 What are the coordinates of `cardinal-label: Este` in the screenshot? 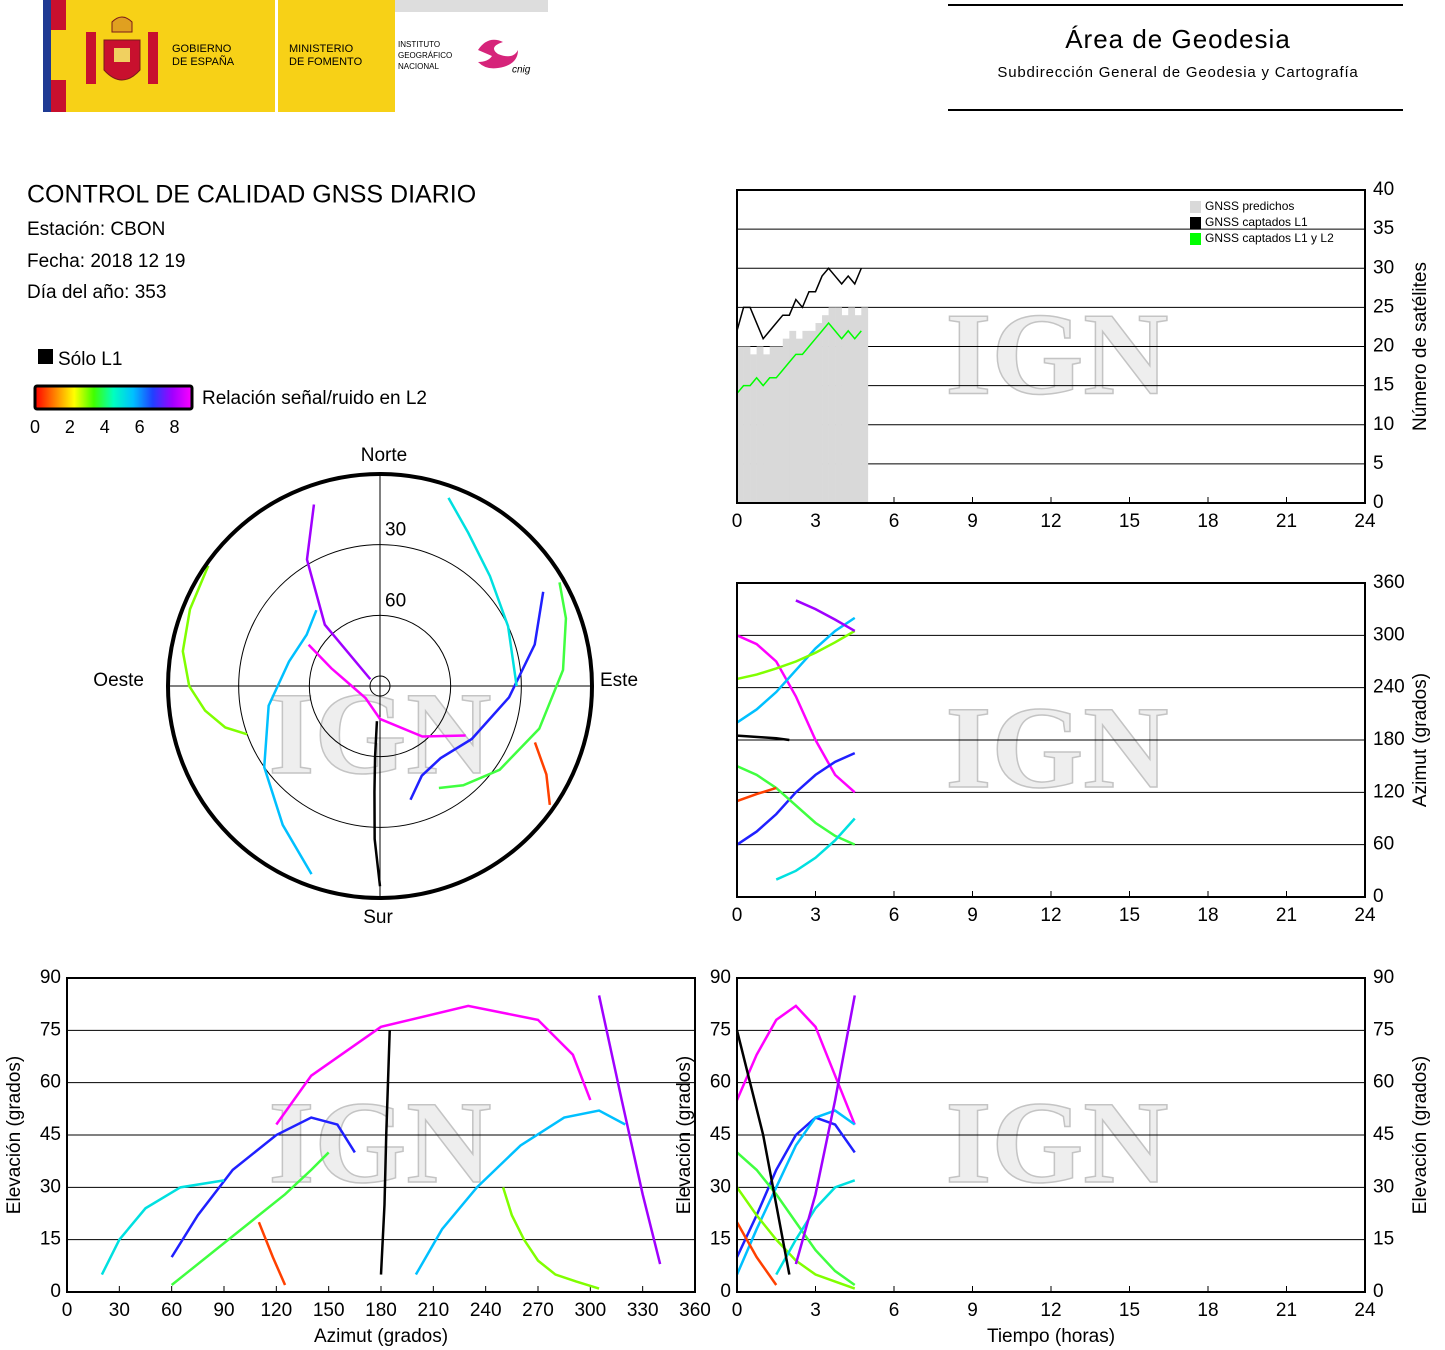 It's located at (619, 680).